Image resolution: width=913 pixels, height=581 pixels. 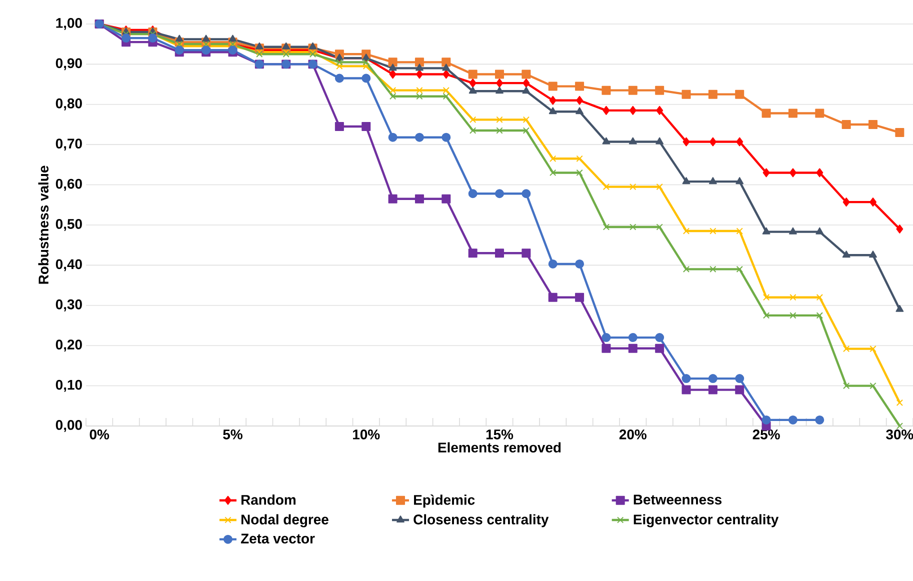 I want to click on x-axis-title: Elements removed, so click(x=499, y=447).